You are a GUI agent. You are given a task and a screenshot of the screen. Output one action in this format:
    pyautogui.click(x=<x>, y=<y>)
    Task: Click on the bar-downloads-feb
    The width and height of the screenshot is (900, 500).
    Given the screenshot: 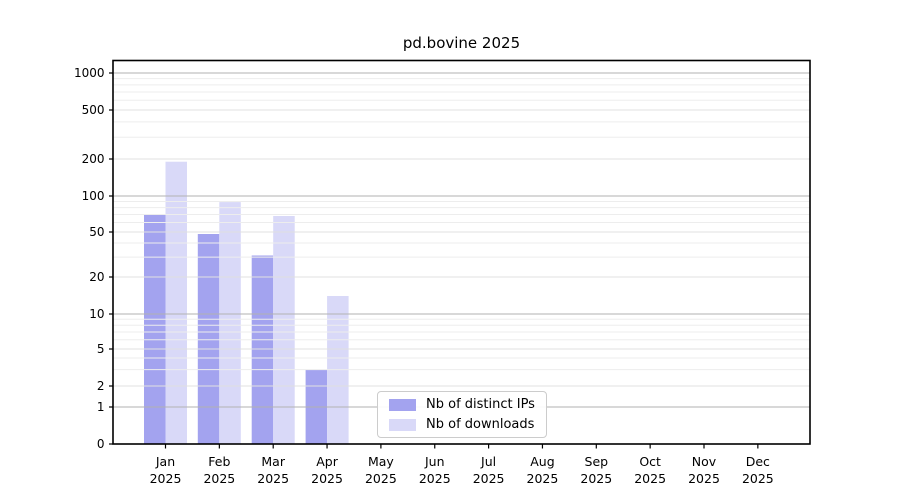 What is the action you would take?
    pyautogui.click(x=230, y=323)
    